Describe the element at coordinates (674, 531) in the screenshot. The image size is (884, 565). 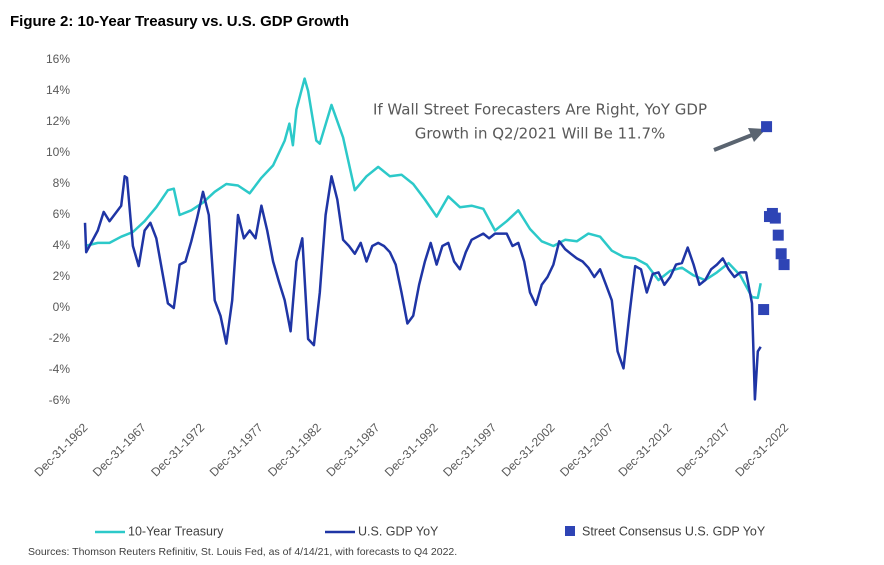
I see `legend-label: Street Consensus U.S. GDP YoY` at that location.